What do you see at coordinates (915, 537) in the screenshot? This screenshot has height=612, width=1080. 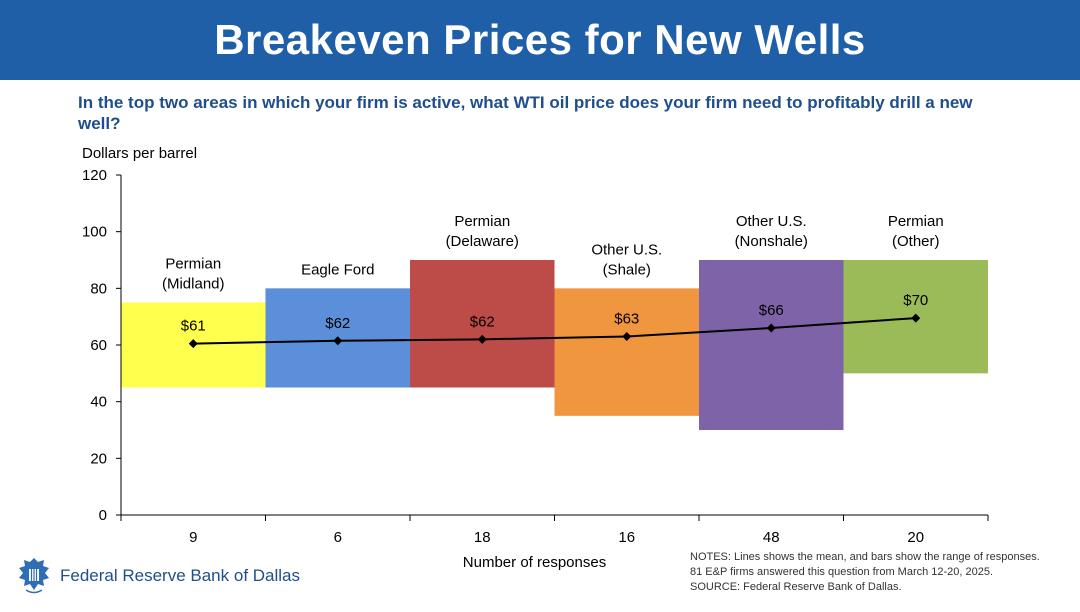 I see `x-tick-label: 20` at bounding box center [915, 537].